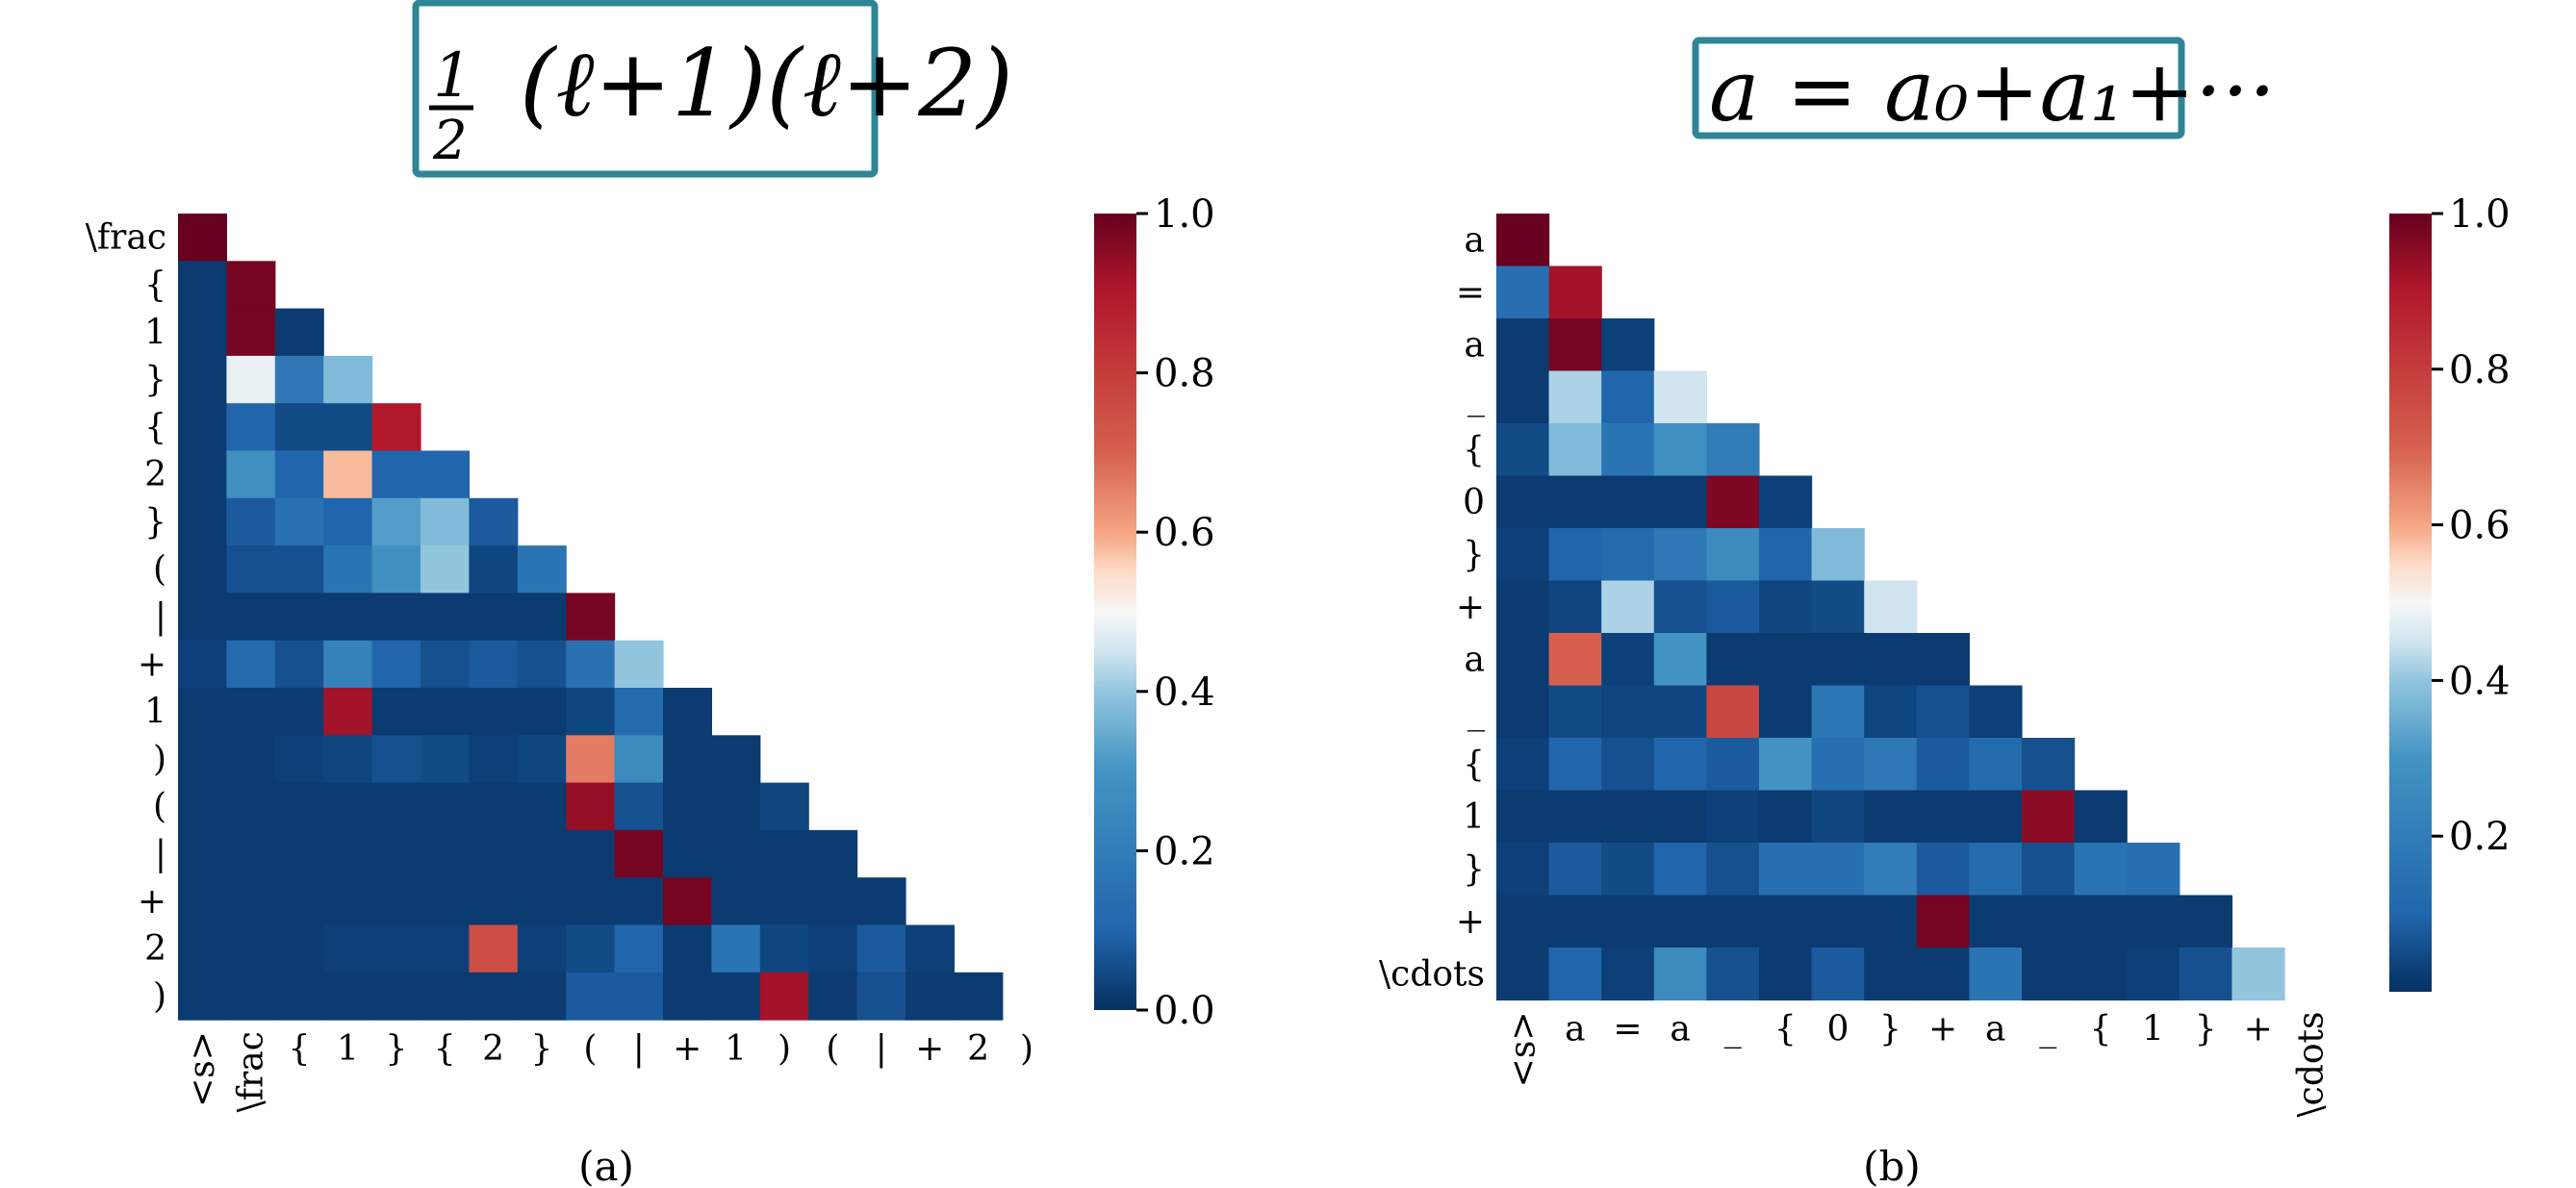 This screenshot has height=1188, width=2576. I want to click on heatmap-a-cell-r11-c8, so click(591, 759).